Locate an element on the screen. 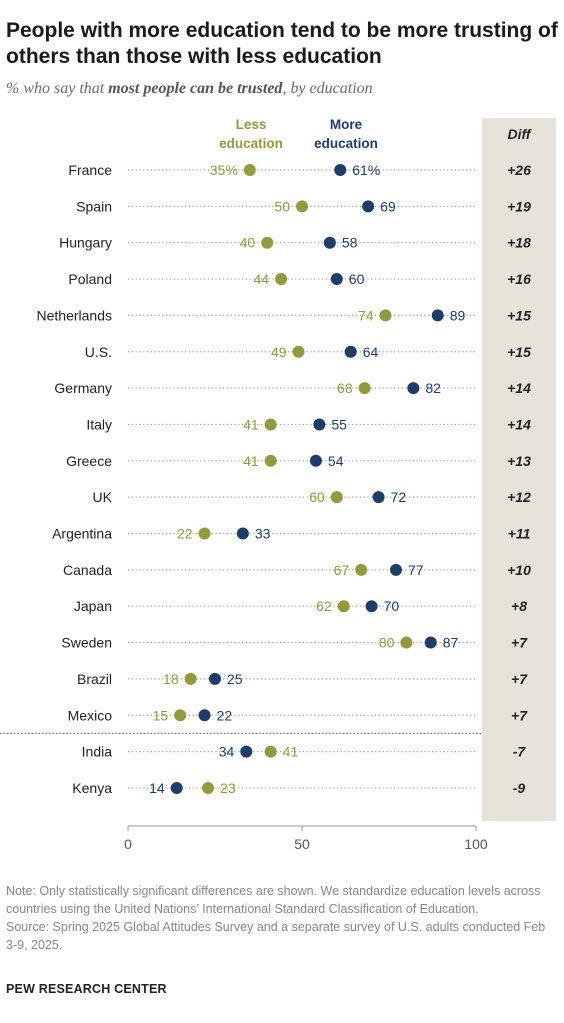 Image resolution: width=564 pixels, height=1023 pixels. diff-value: +16 is located at coordinates (519, 279).